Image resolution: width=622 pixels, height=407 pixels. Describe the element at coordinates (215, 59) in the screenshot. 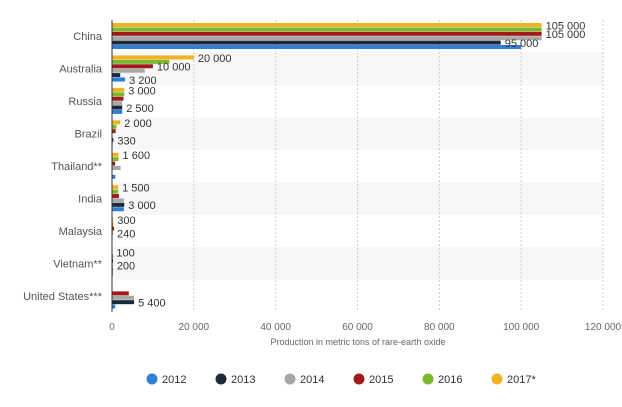

I see `data-label: 20 000` at that location.